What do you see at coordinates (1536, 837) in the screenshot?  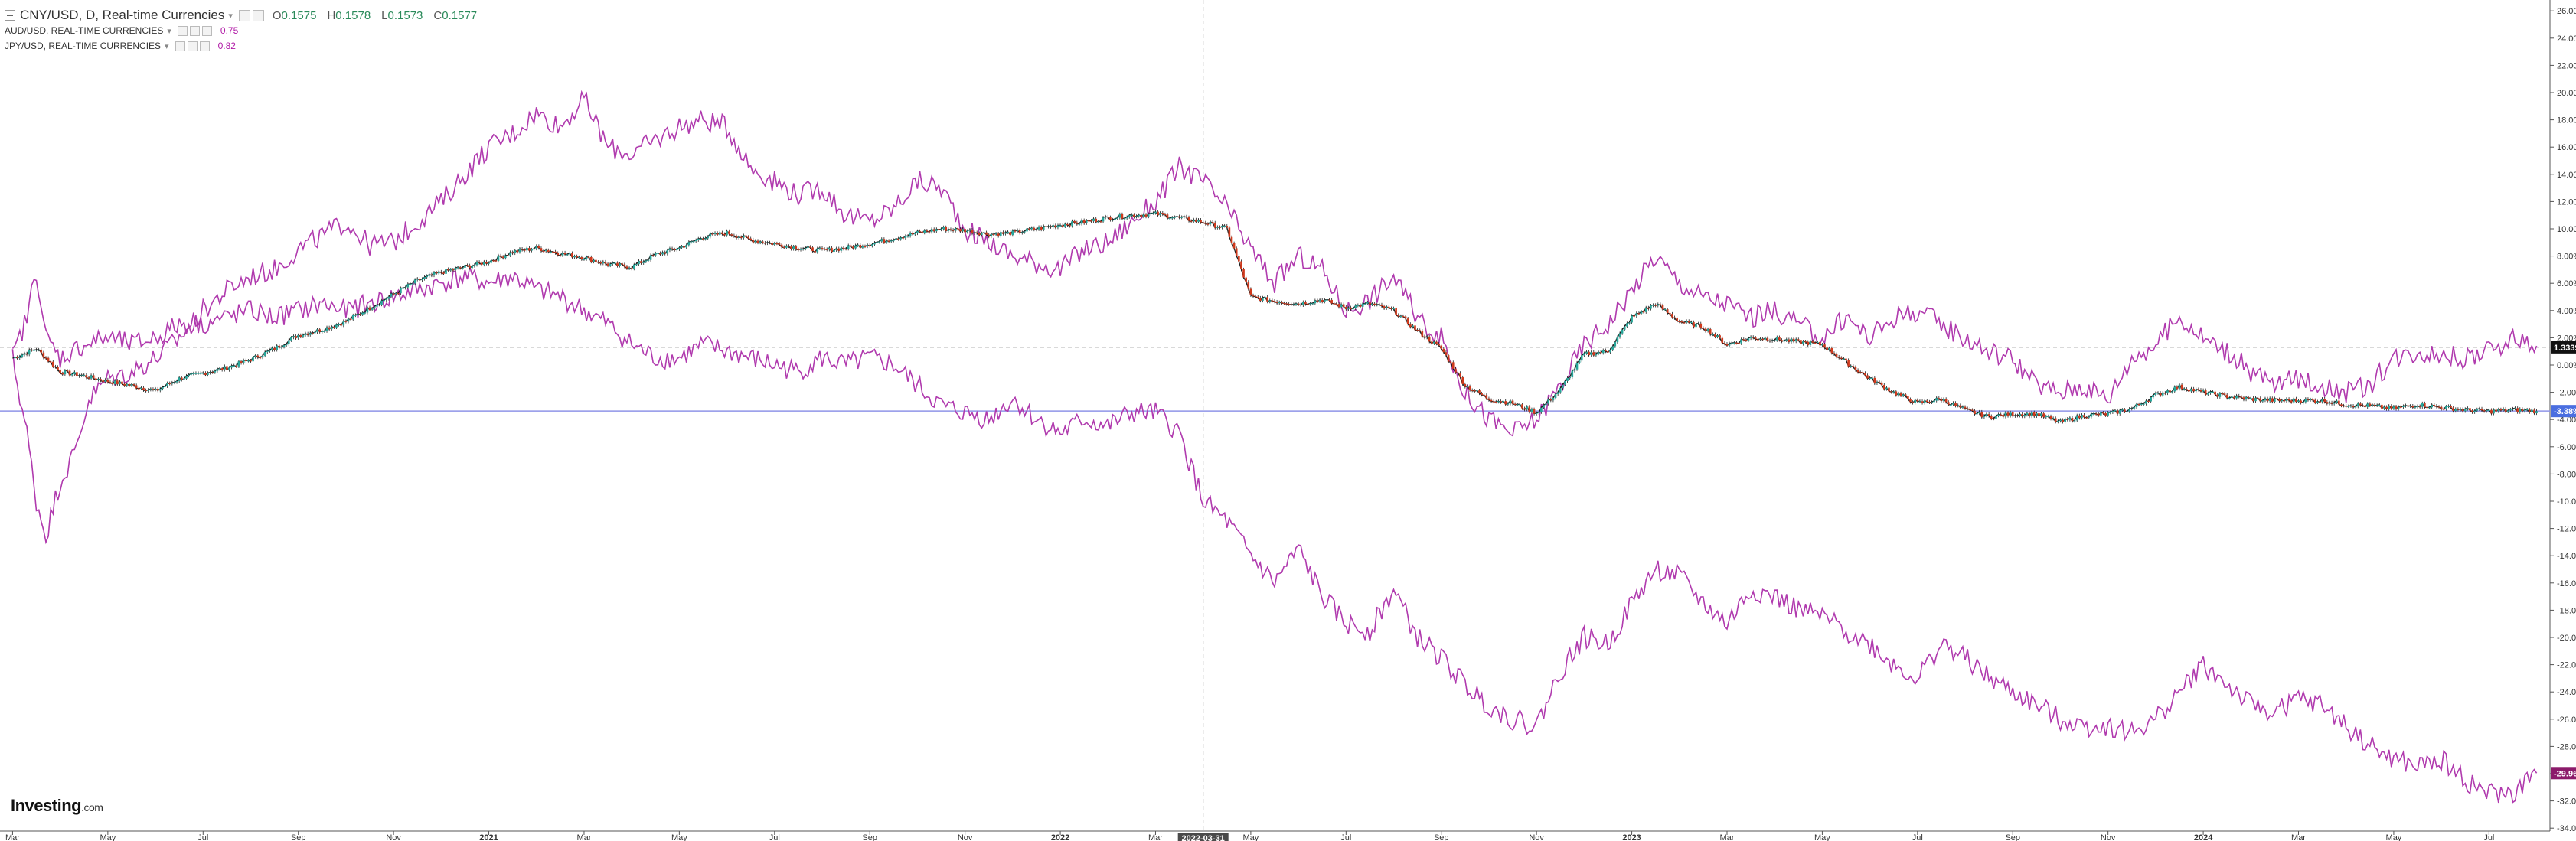 I see `x-tick-label: Nov` at bounding box center [1536, 837].